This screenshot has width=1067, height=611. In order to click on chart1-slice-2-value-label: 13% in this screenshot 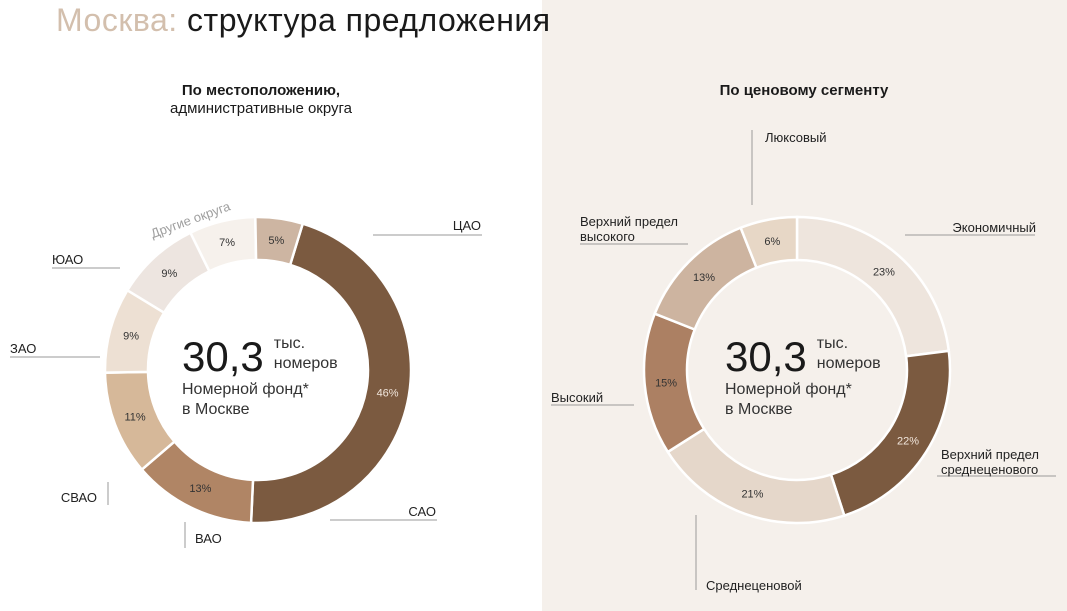, I will do `click(200, 489)`.